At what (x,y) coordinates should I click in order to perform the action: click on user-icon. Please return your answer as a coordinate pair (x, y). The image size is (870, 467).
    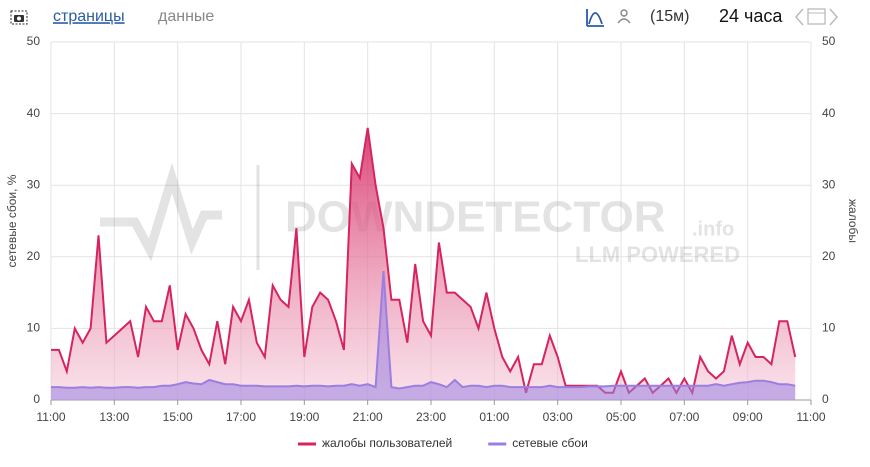
    Looking at the image, I should click on (624, 16).